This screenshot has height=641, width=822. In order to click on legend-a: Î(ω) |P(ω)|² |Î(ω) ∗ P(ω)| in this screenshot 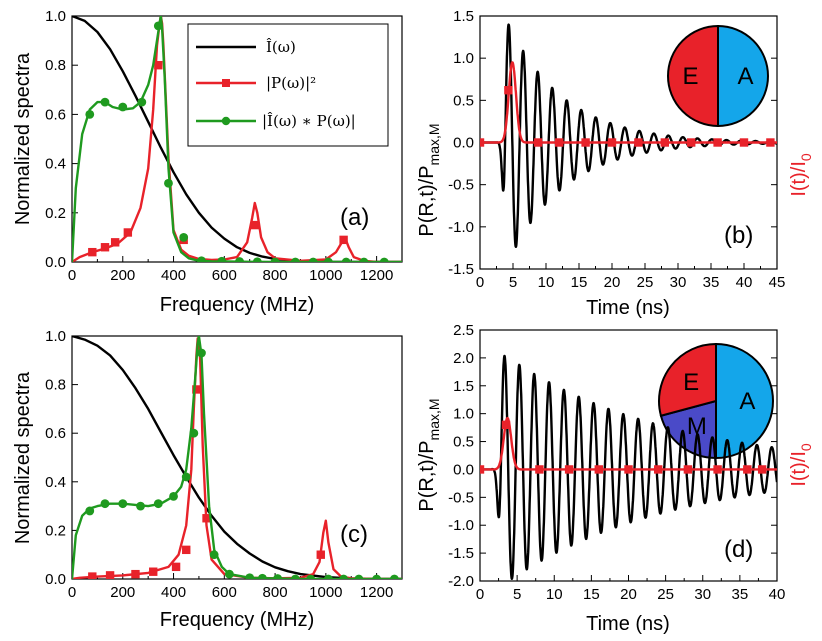, I will do `click(288, 85)`.